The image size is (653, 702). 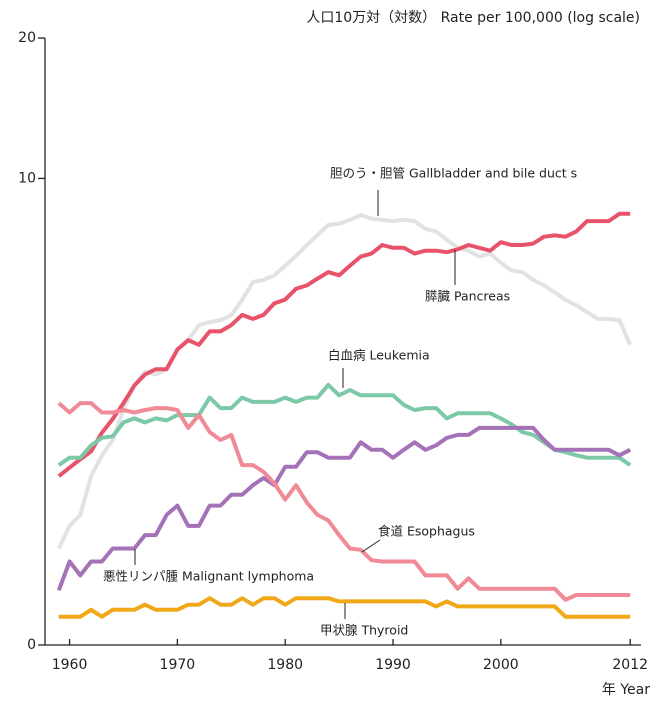 I want to click on series-label: 白血病 Leukemia, so click(x=379, y=355).